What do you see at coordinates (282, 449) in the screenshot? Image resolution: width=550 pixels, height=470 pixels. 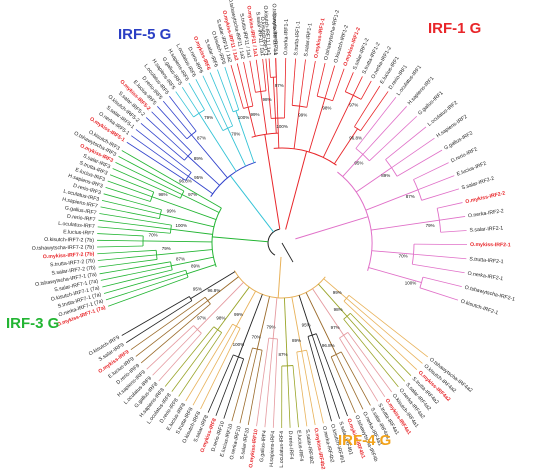 I see `leaf-label: L.oculatus-IRF4` at bounding box center [282, 449].